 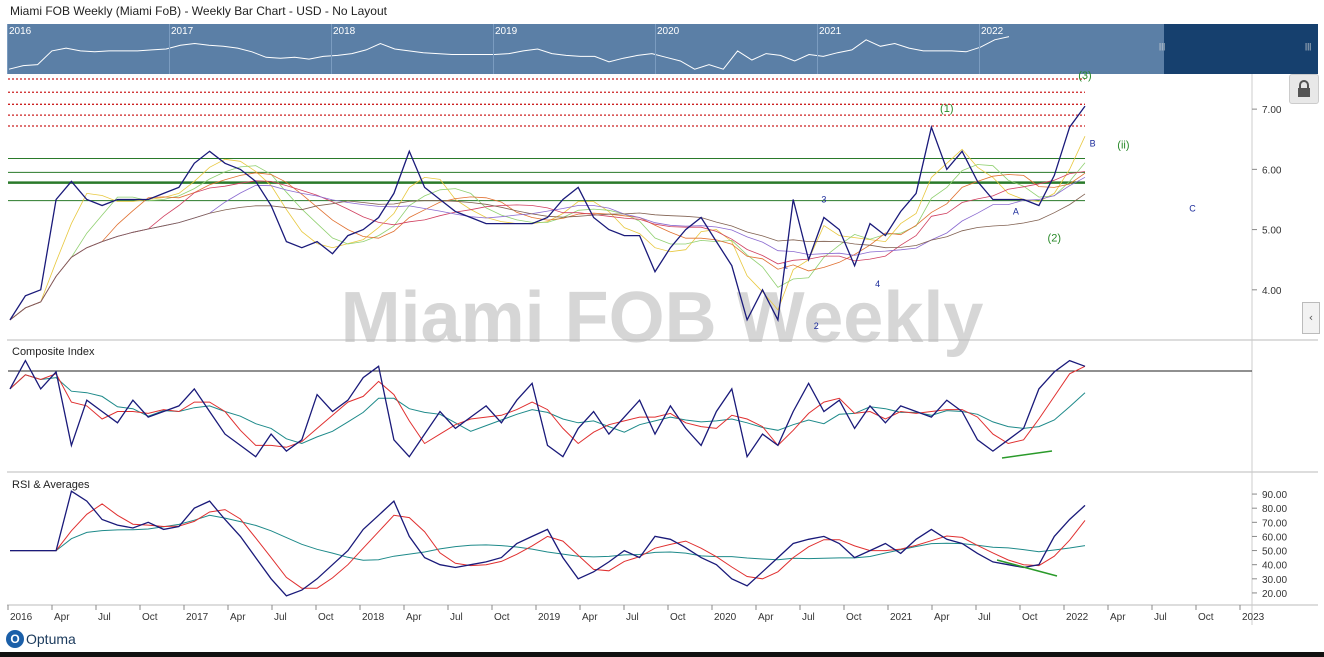 What do you see at coordinates (197, 617) in the screenshot?
I see `x-tick-label: 2017` at bounding box center [197, 617].